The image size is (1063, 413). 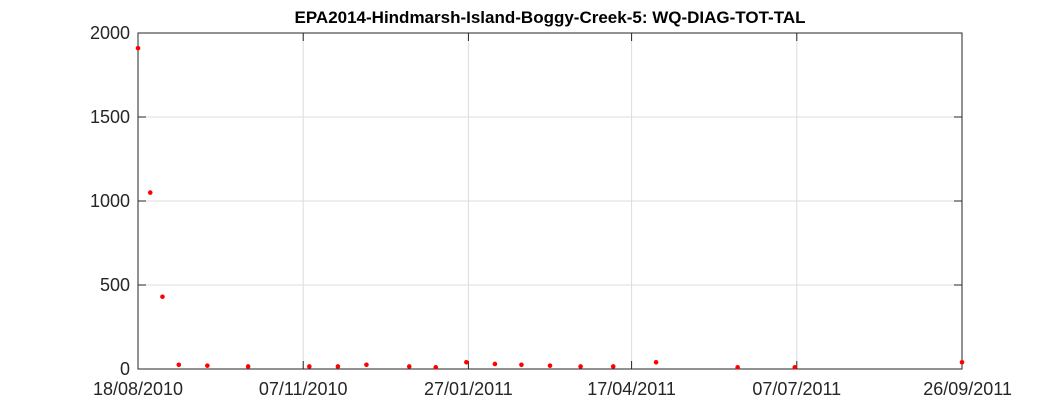 What do you see at coordinates (125, 369) in the screenshot?
I see `y-tick-label: 0` at bounding box center [125, 369].